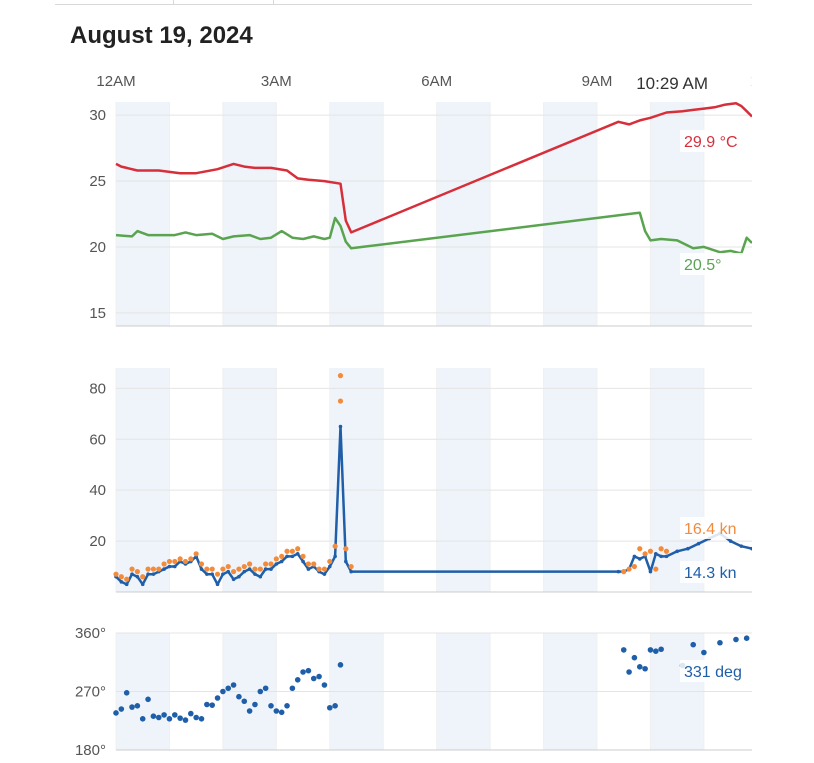 The height and width of the screenshot is (763, 814). What do you see at coordinates (90, 692) in the screenshot?
I see `y-tick-label: 270°` at bounding box center [90, 692].